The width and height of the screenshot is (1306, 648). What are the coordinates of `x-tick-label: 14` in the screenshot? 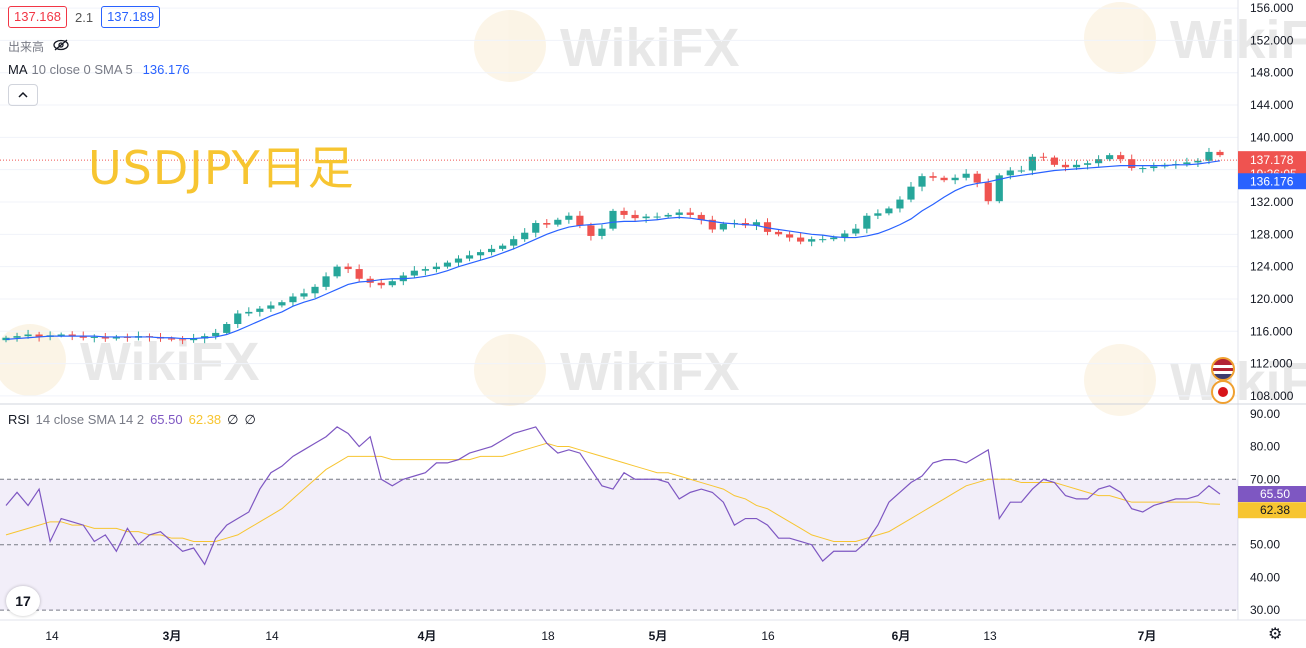 It's located at (272, 636).